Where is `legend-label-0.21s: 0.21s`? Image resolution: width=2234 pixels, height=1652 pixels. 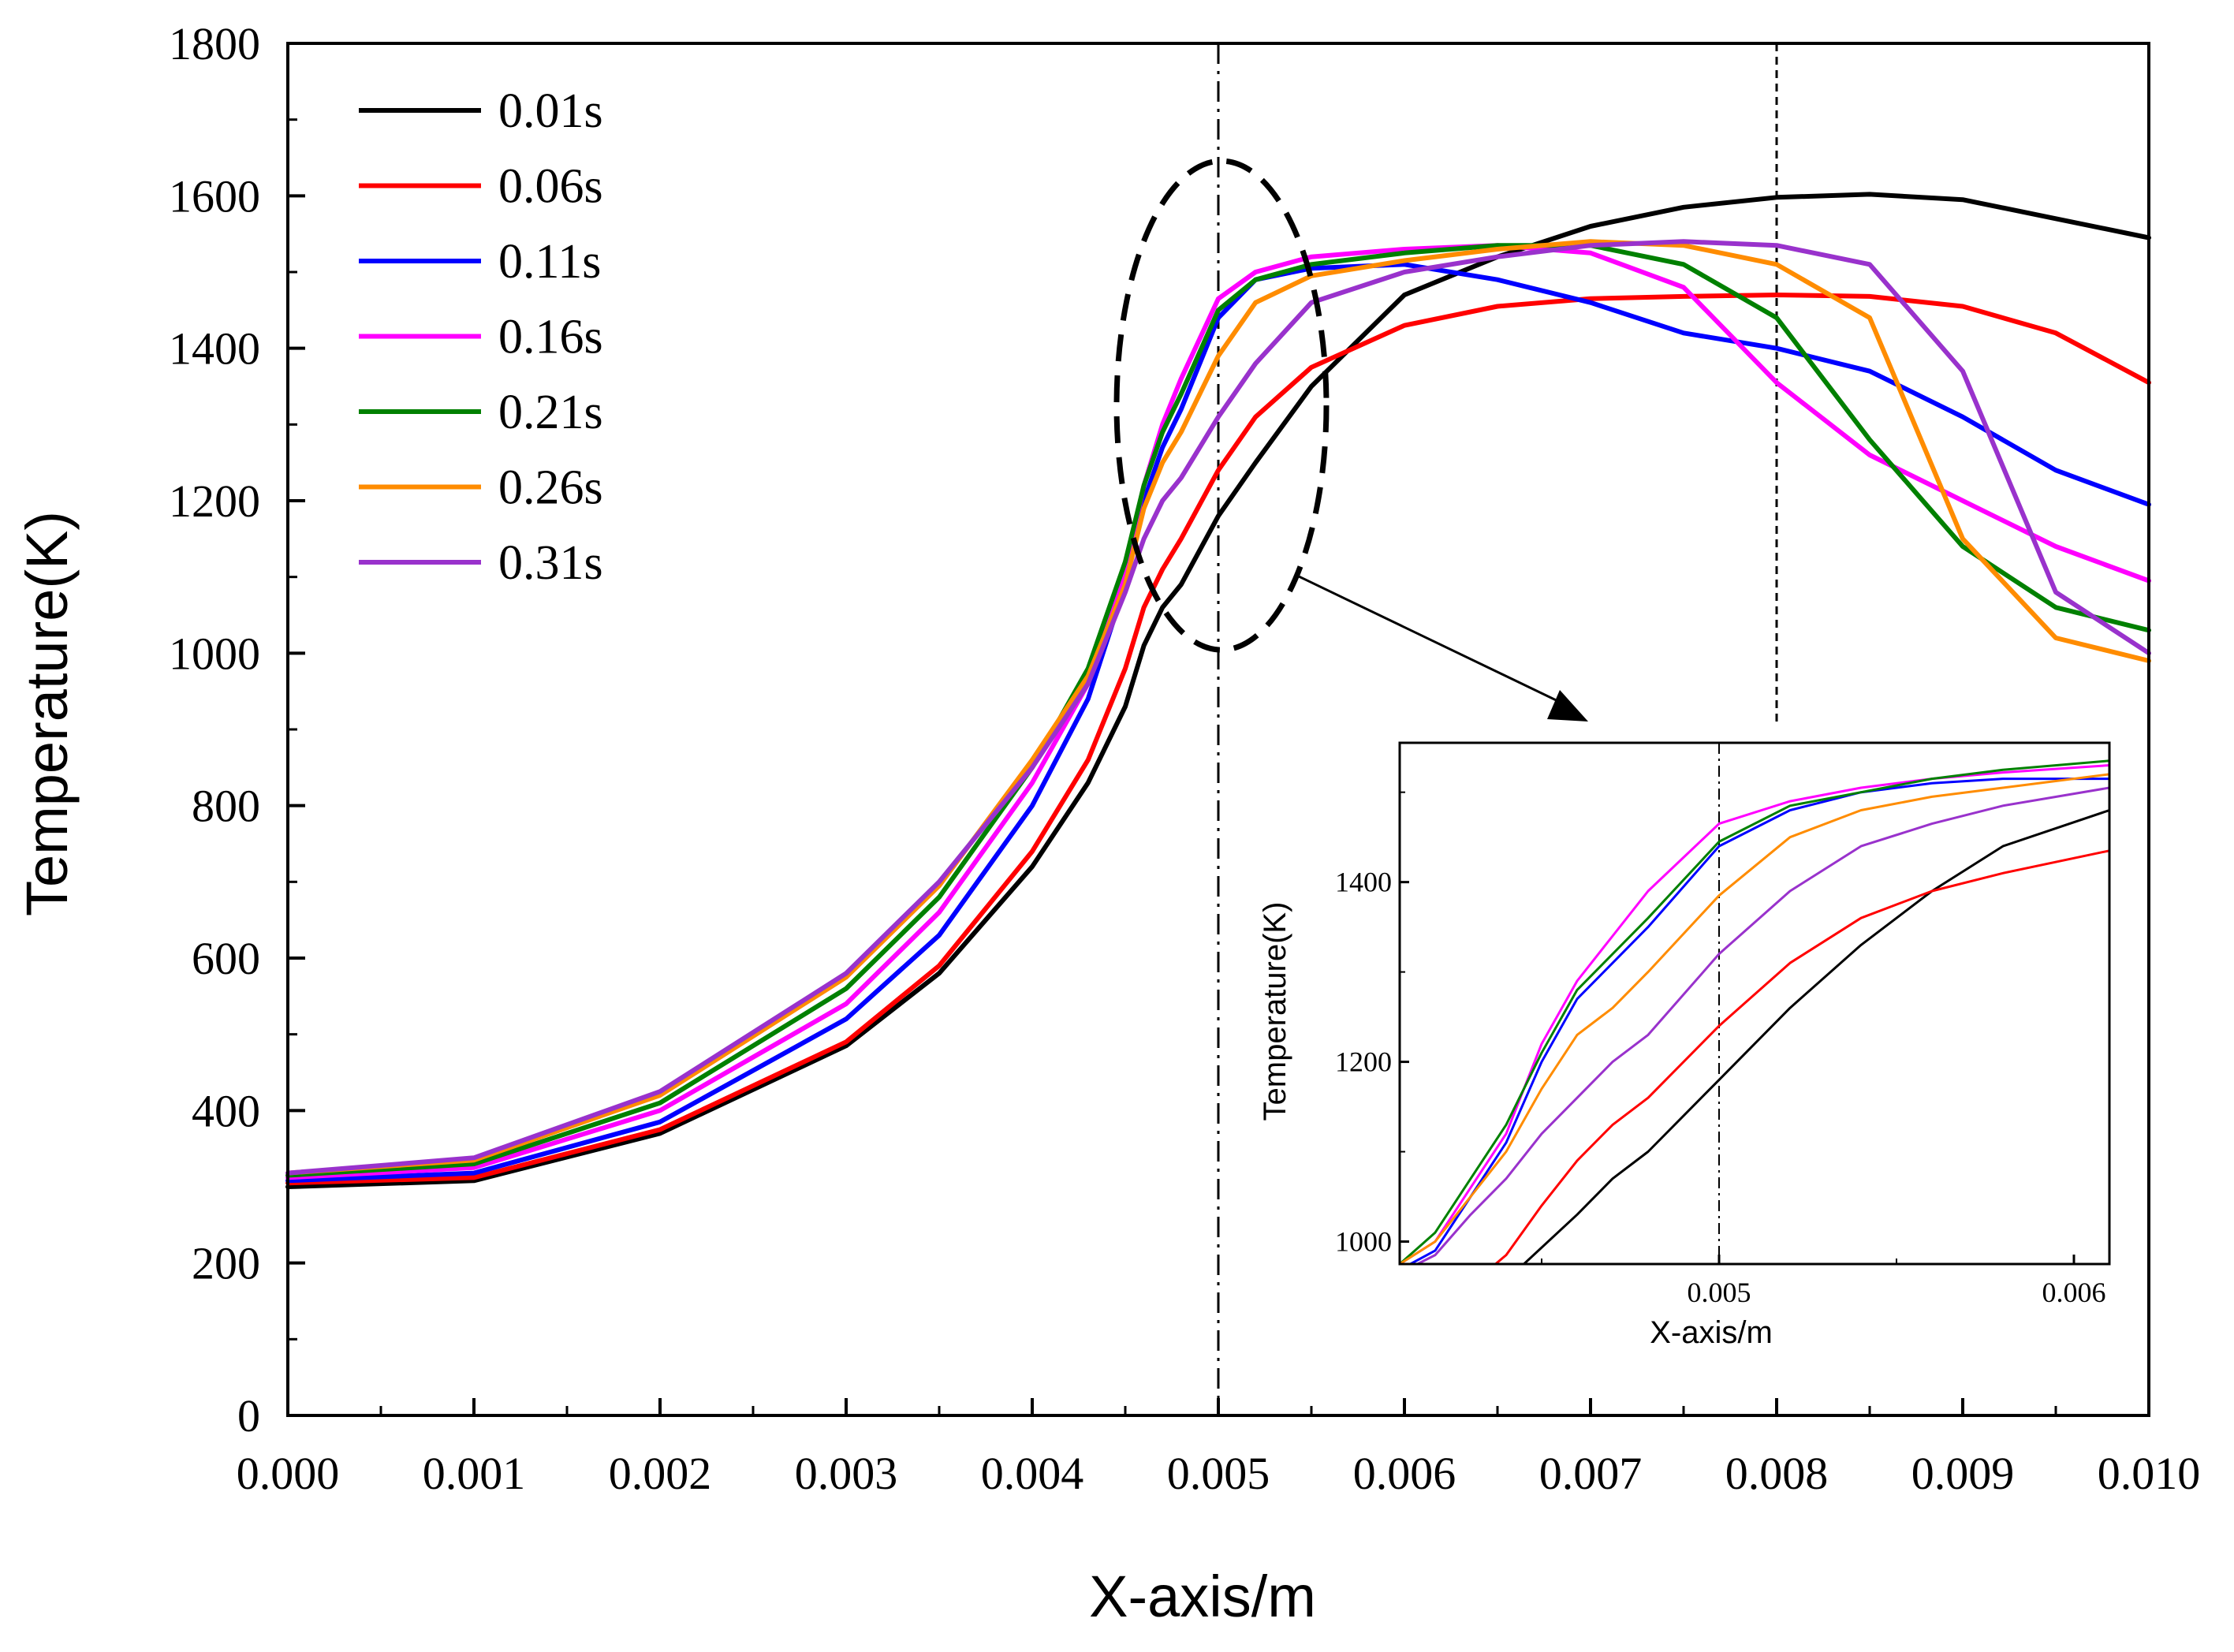
legend-label-0.21s: 0.21s is located at coordinates (550, 412).